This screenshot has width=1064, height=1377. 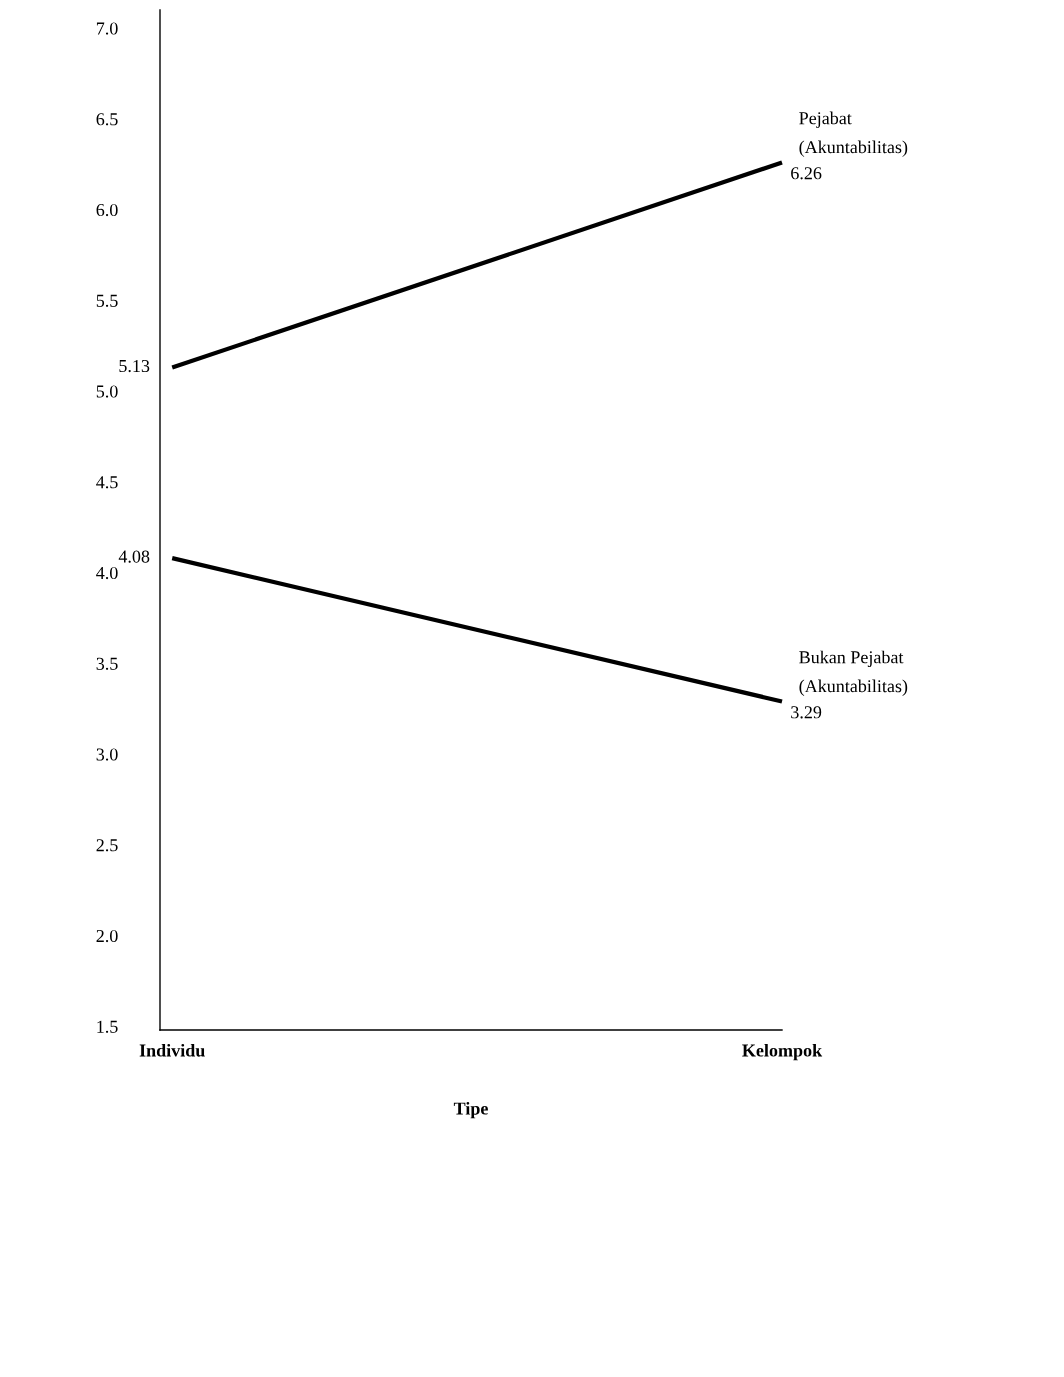 I want to click on x-tick-label: Individu, so click(x=172, y=1050).